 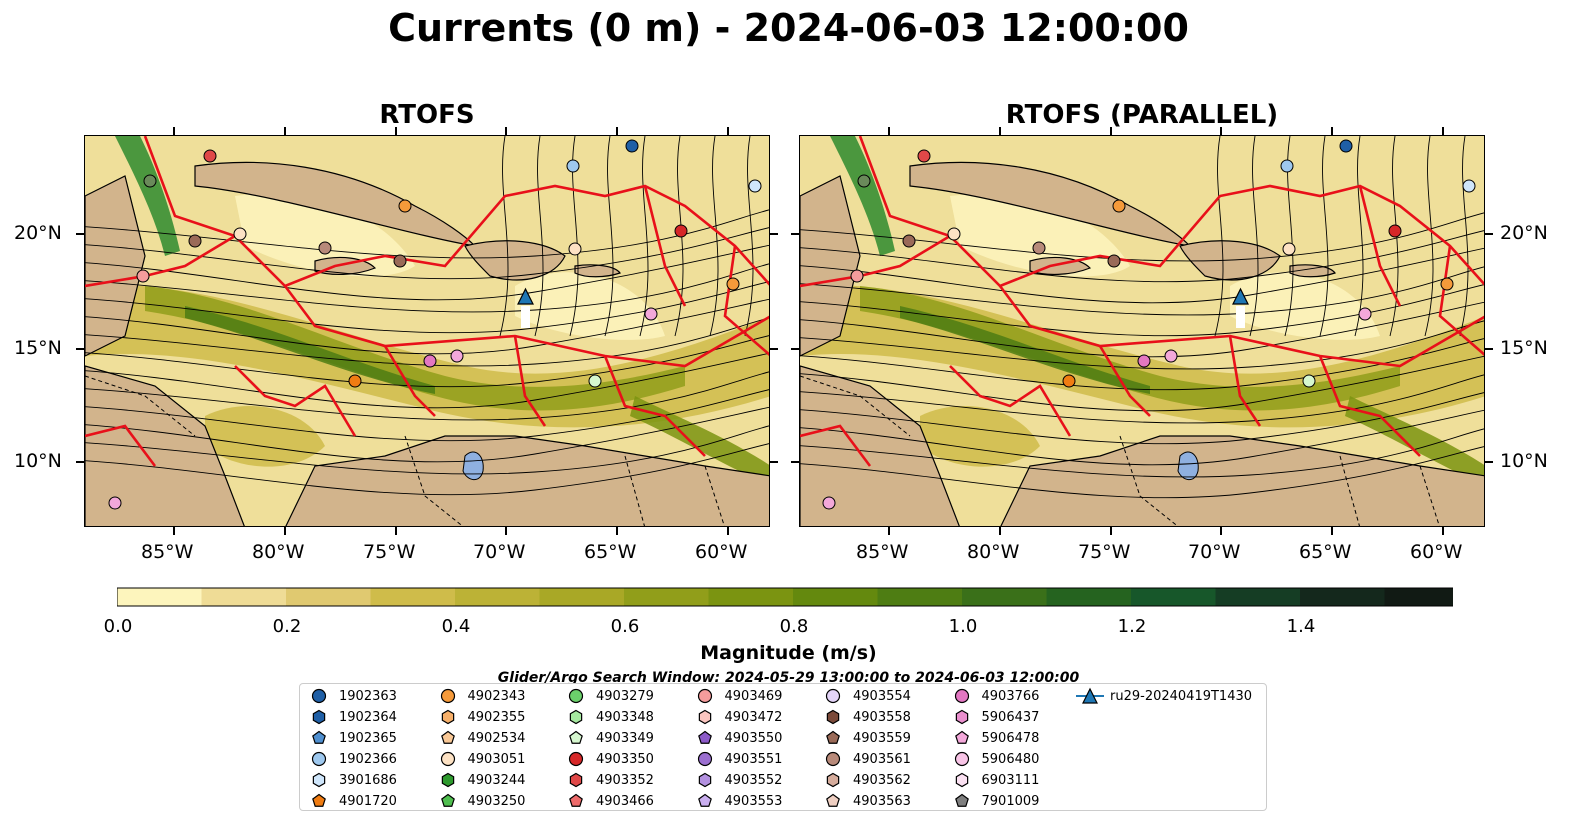 What do you see at coordinates (496, 717) in the screenshot?
I see `legend-label: 4902355` at bounding box center [496, 717].